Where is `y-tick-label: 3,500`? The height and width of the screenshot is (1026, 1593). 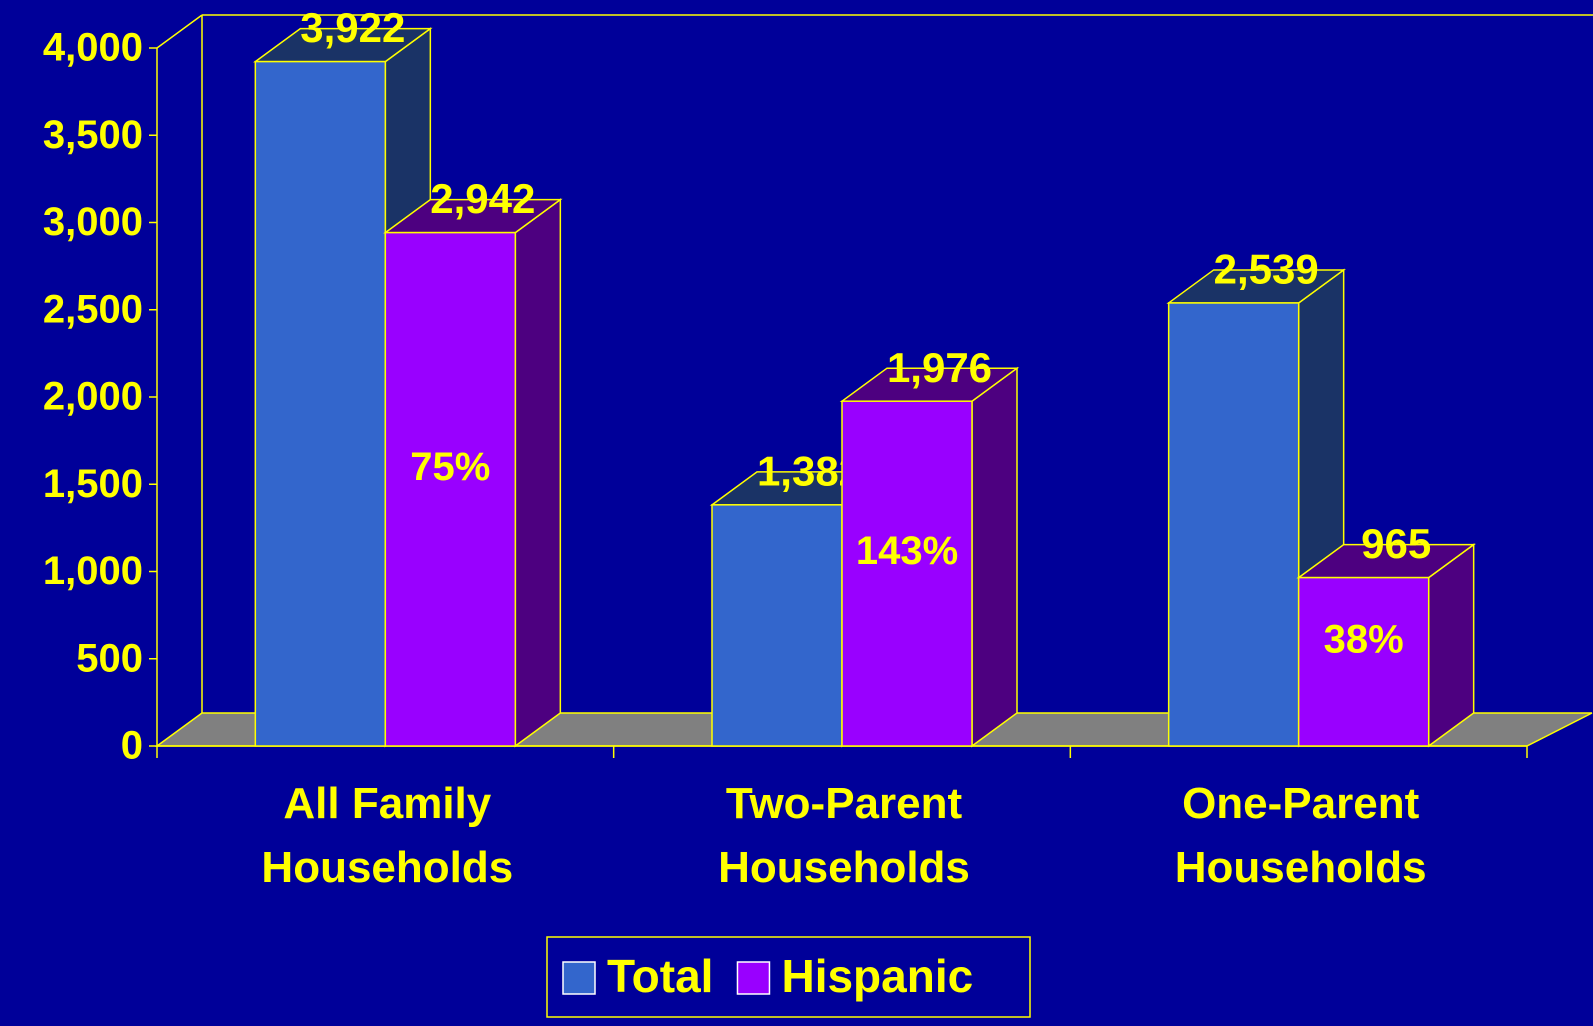 y-tick-label: 3,500 is located at coordinates (93, 135).